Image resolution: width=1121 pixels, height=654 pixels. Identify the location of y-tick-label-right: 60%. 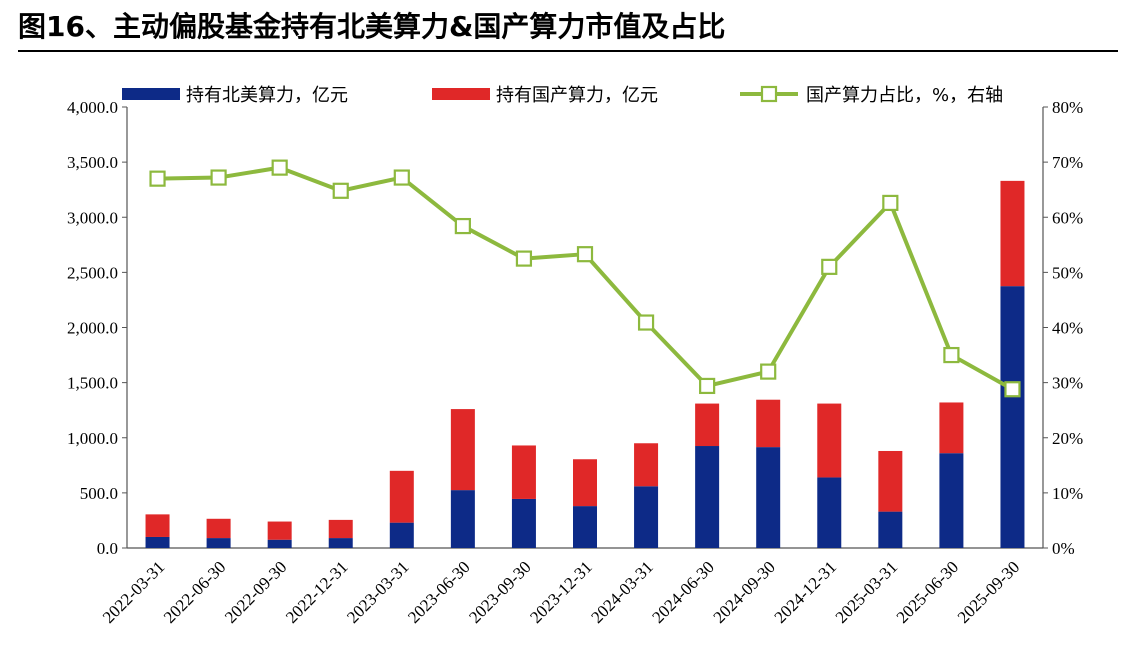
(1067, 217).